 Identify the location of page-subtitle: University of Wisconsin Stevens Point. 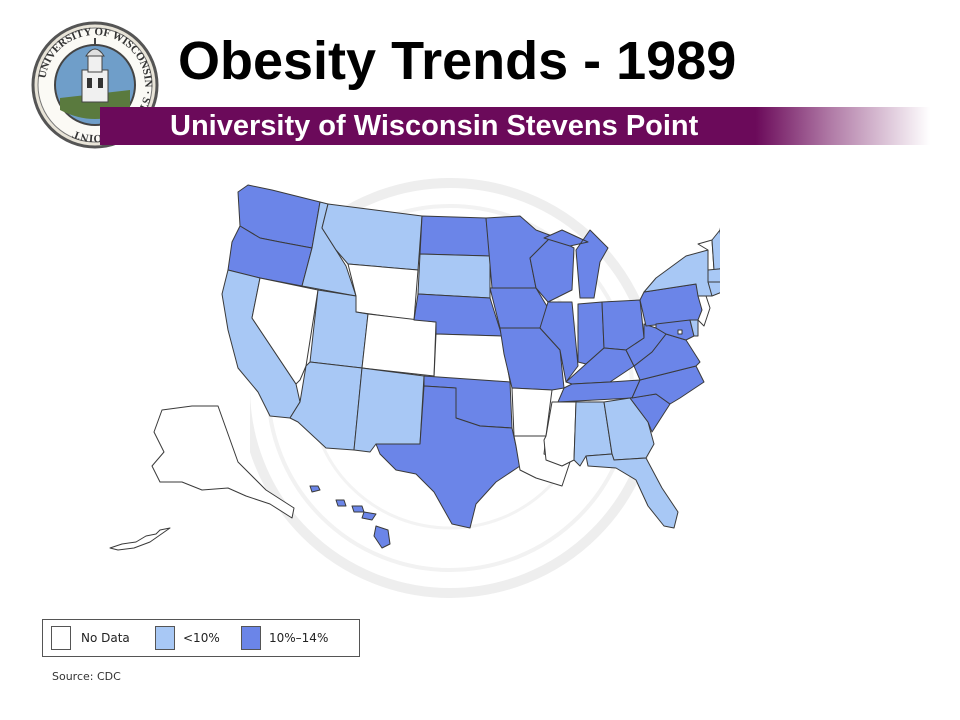
(434, 126).